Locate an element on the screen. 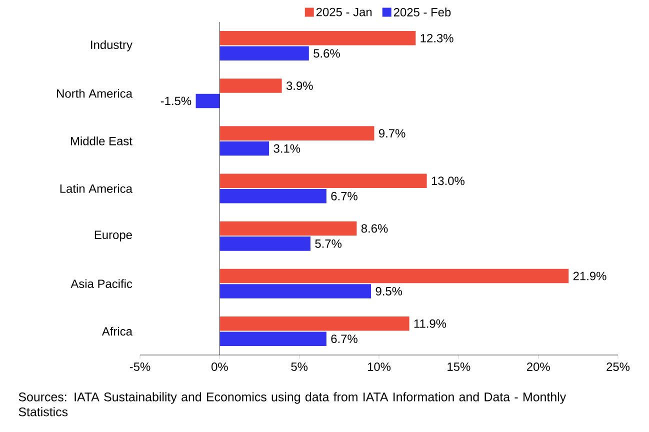 Image resolution: width=649 pixels, height=432 pixels. data-label: 3.1% is located at coordinates (287, 148).